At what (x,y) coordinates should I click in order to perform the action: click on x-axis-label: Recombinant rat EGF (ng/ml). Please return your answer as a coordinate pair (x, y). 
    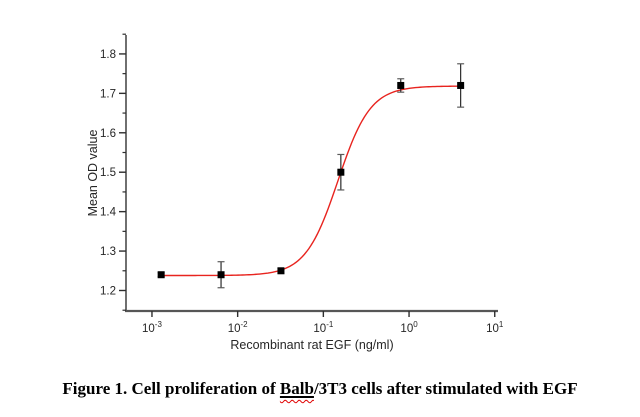
    Looking at the image, I should click on (311, 345).